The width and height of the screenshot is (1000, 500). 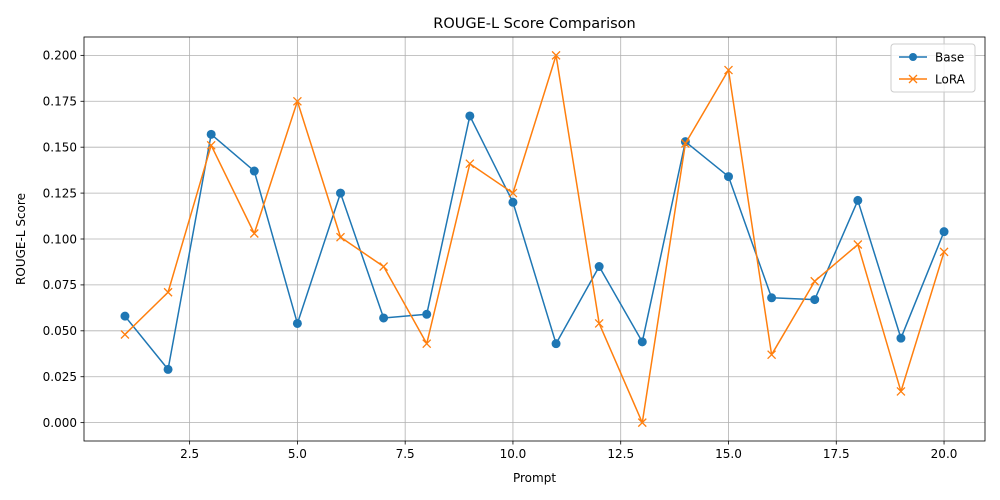 What do you see at coordinates (297, 454) in the screenshot?
I see `x-tick-label: 5.0` at bounding box center [297, 454].